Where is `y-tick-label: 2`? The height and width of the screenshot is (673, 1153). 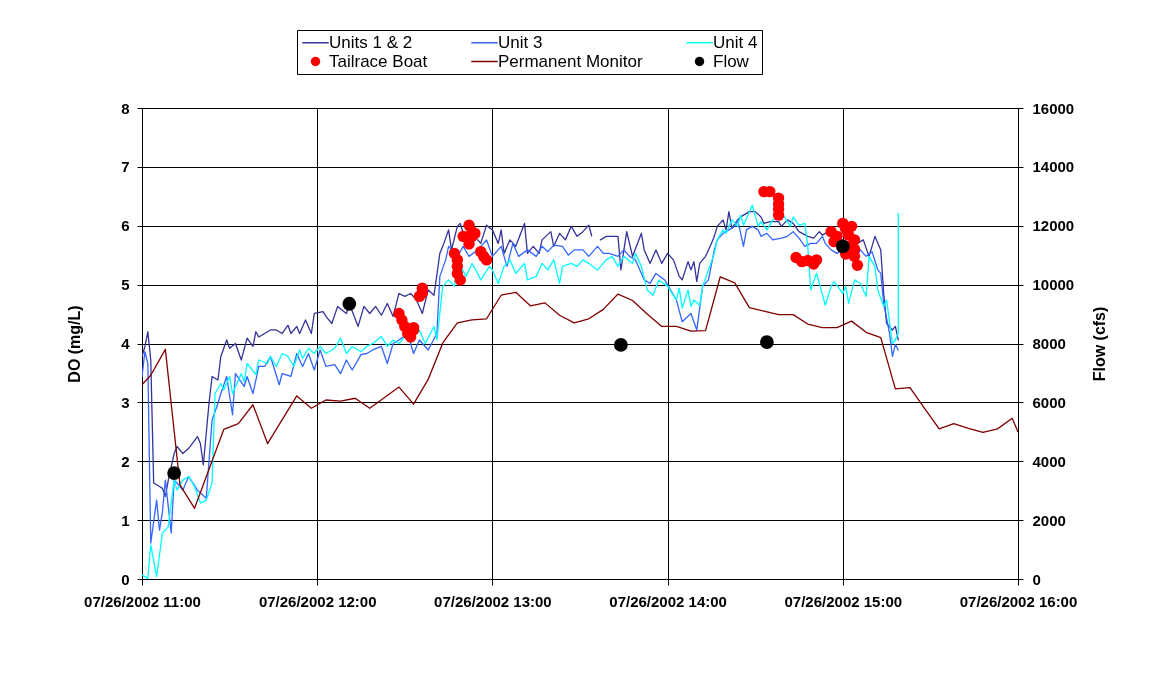
y-tick-label: 2 is located at coordinates (125, 461).